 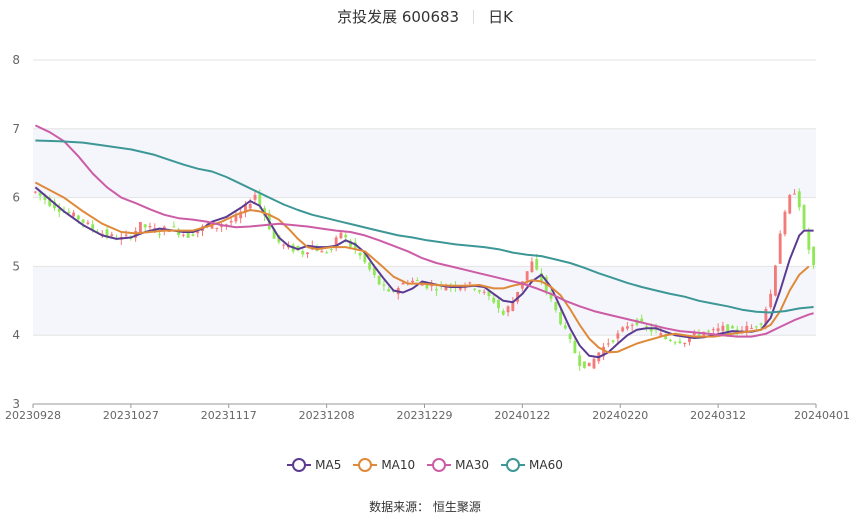 What do you see at coordinates (472, 465) in the screenshot?
I see `legend-label: MA30` at bounding box center [472, 465].